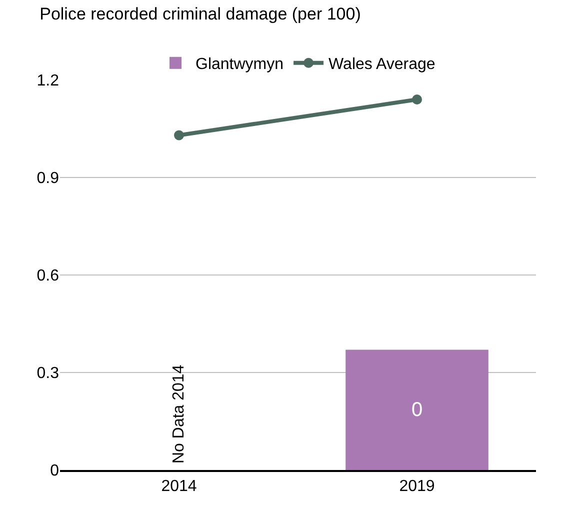 The image size is (566, 520). Describe the element at coordinates (417, 409) in the screenshot. I see `data-label: 0` at that location.